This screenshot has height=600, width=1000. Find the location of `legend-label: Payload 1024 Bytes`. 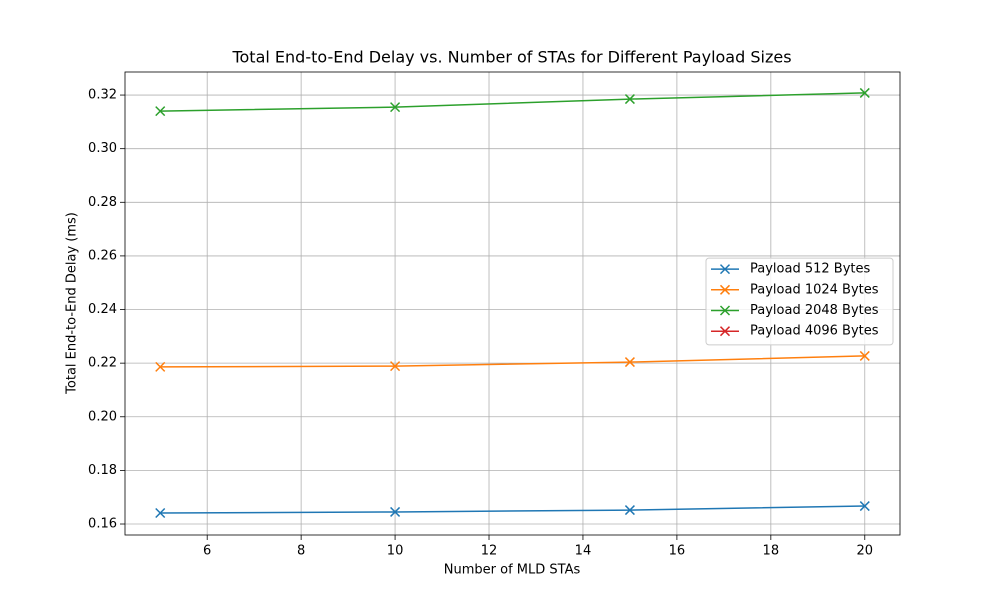

legend-label: Payload 1024 Bytes is located at coordinates (814, 289).